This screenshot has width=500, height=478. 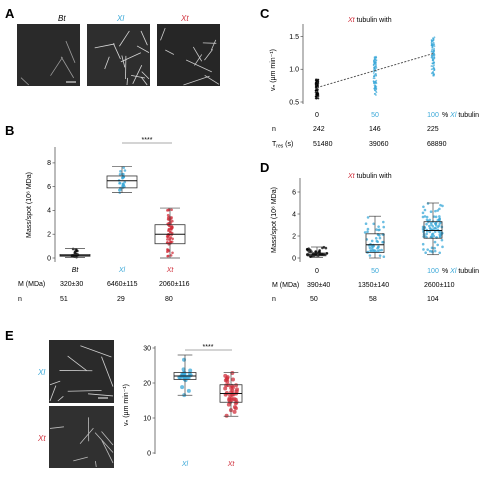 What do you see at coordinates (41, 438) in the screenshot?
I see `e-image-label-xt: Xt` at bounding box center [41, 438].